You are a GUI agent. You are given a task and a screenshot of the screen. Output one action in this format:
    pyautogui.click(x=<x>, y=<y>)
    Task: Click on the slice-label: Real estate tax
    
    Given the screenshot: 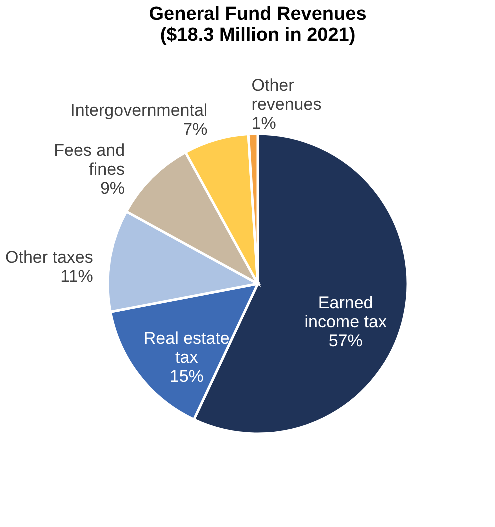 What is the action you would take?
    pyautogui.click(x=187, y=348)
    